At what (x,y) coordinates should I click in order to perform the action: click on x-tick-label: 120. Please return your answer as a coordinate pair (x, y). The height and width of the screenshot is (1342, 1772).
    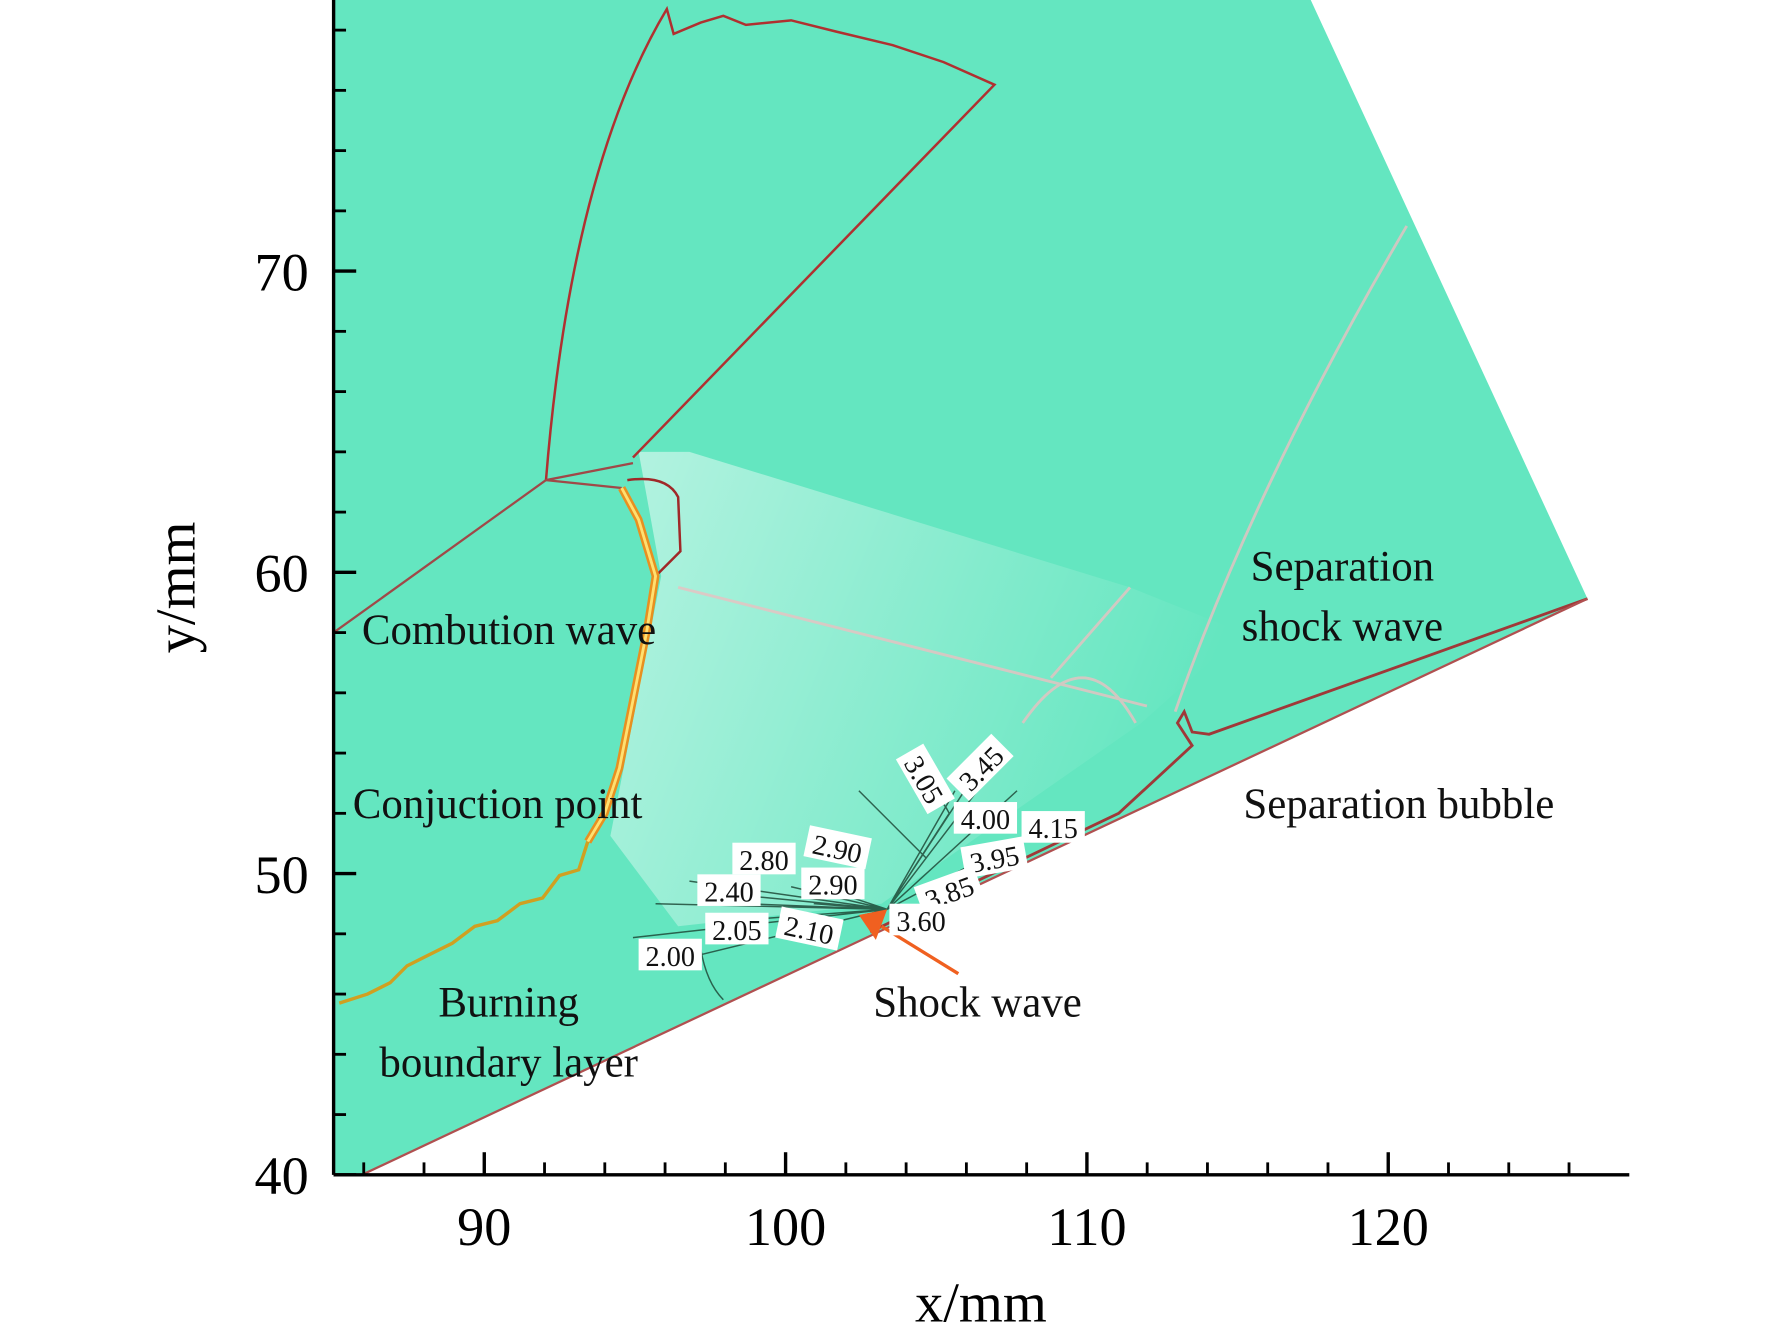
    Looking at the image, I should click on (1388, 1227).